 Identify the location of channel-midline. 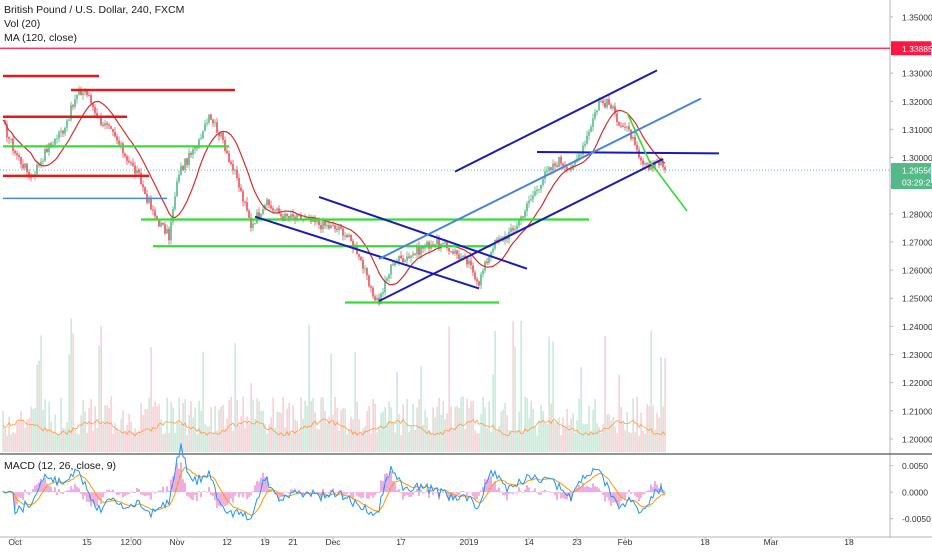
(540, 178).